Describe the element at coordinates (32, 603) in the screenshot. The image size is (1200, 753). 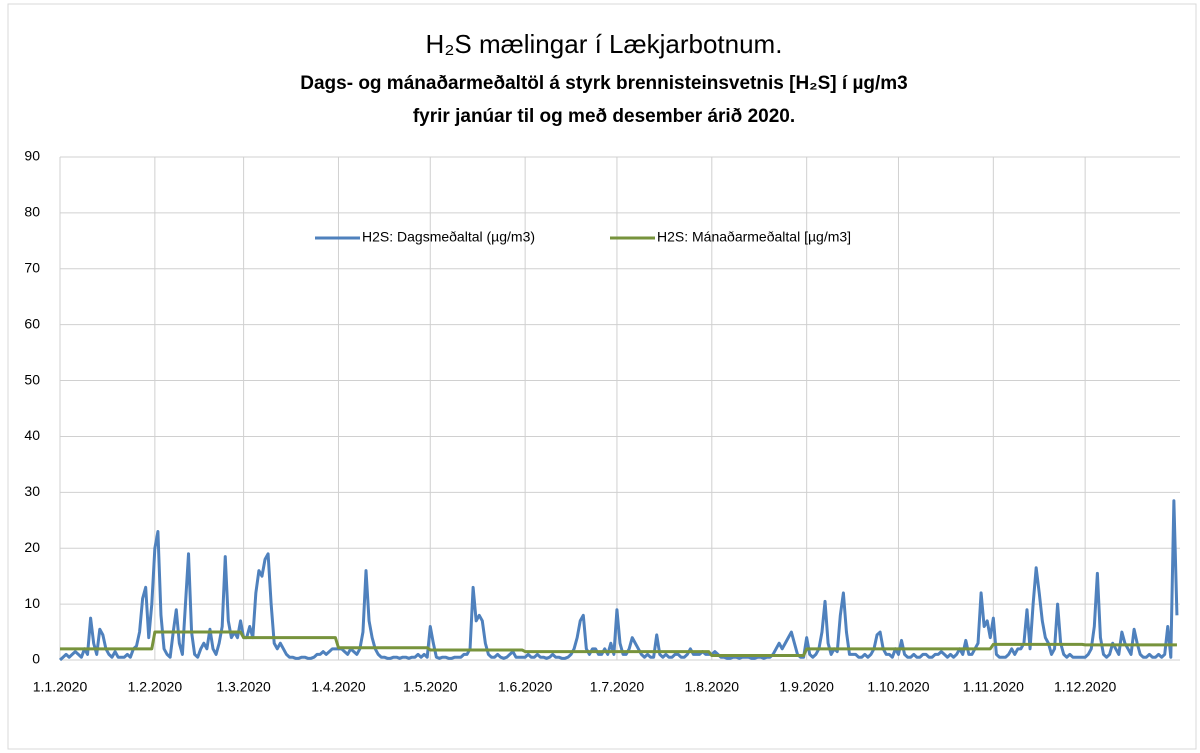
I see `y-tick-label: 10` at that location.